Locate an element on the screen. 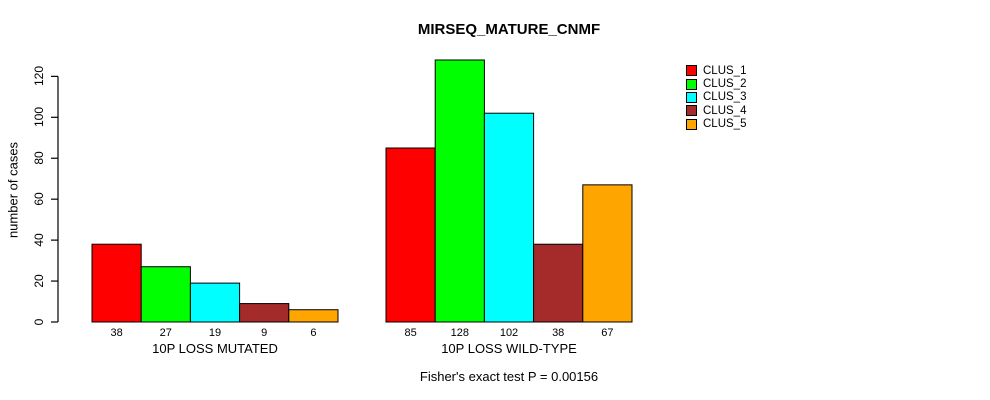  legend-row: CLUS_2 is located at coordinates (716, 83).